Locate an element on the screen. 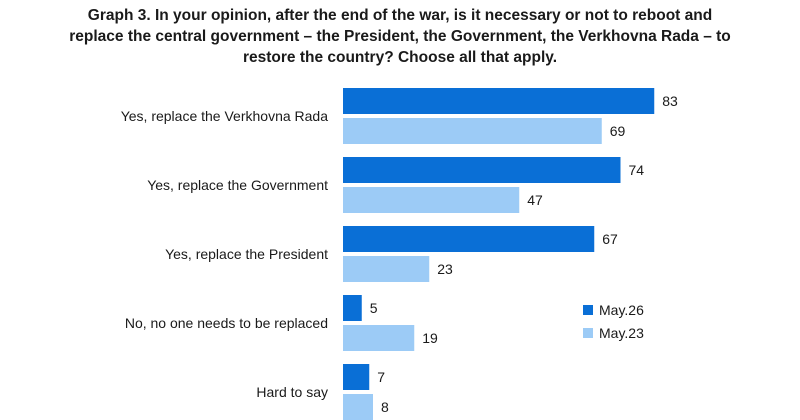 This screenshot has height=420, width=800. category-label: Yes, replace the Government is located at coordinates (237, 185).